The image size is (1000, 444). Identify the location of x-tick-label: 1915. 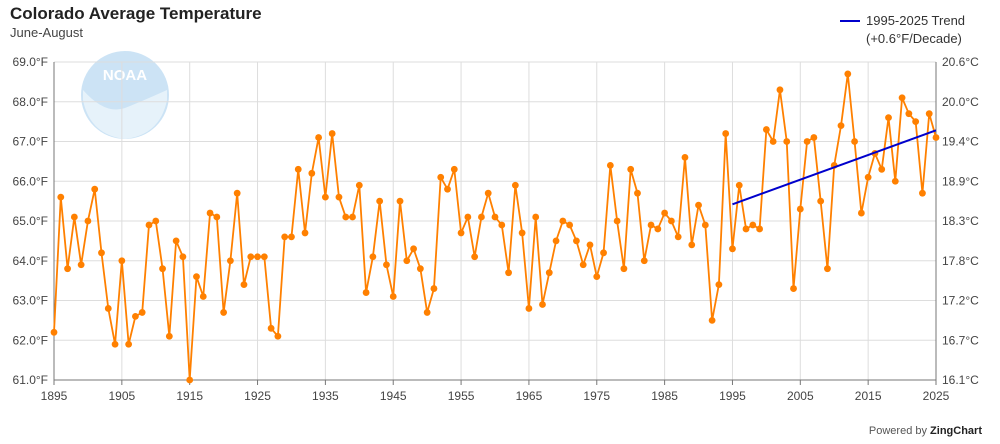
(189, 396).